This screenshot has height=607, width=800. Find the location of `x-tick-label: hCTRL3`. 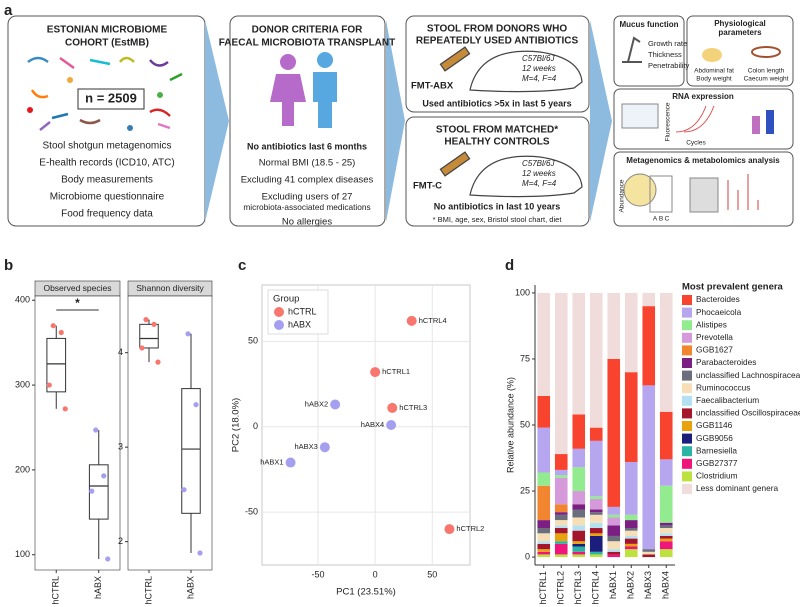

x-tick-label: hCTRL3 is located at coordinates (578, 588).